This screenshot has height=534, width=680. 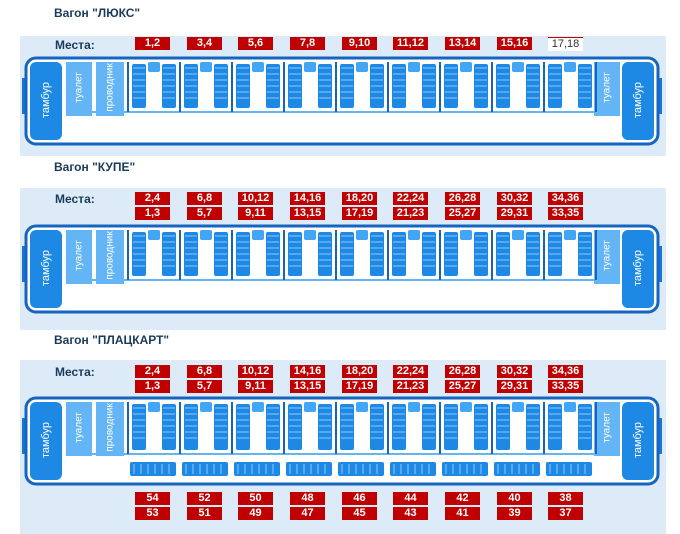 I want to click on seat-number-button: 41, so click(x=462, y=513).